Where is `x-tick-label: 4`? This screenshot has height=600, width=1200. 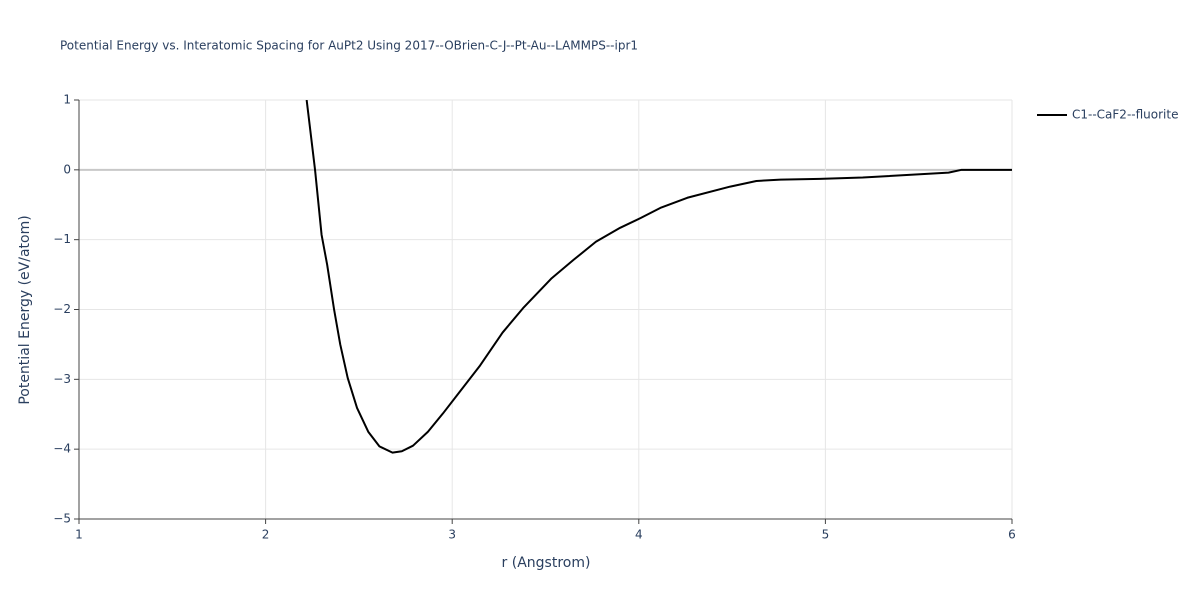 x-tick-label: 4 is located at coordinates (639, 535).